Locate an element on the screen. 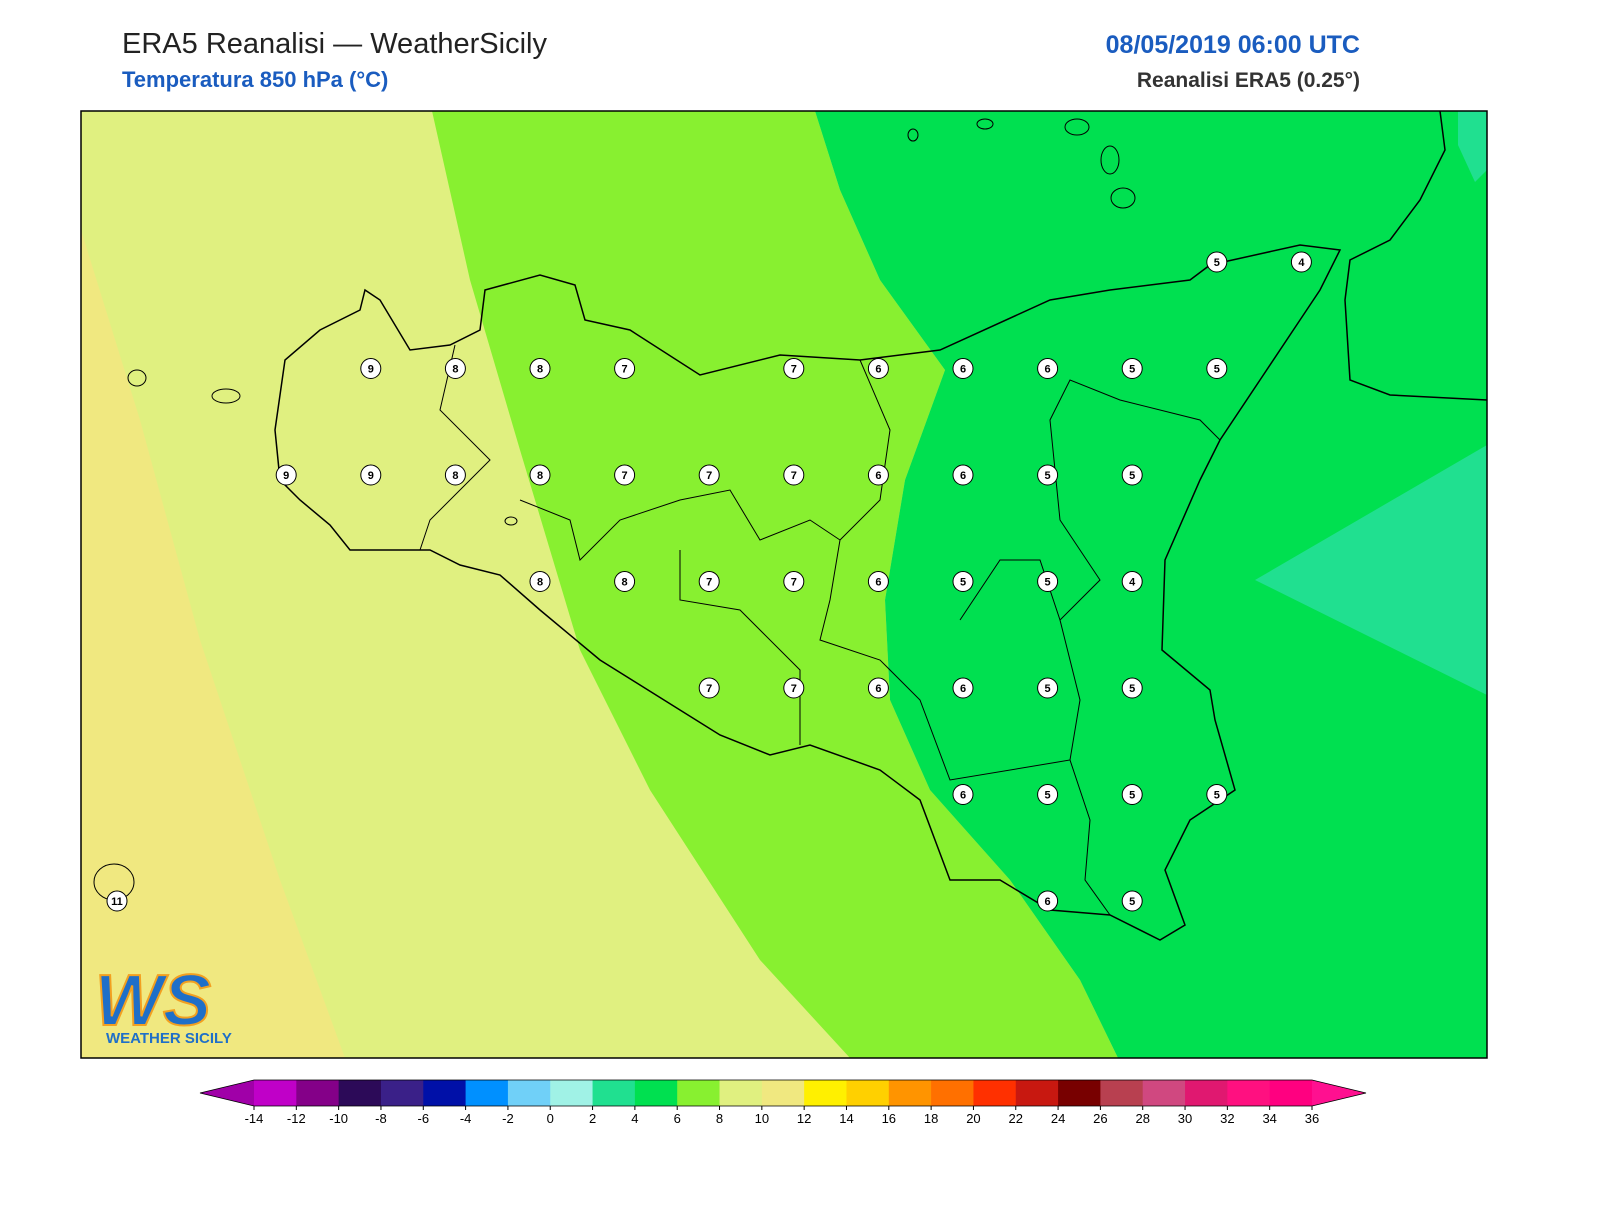 This screenshot has height=1205, width=1600. colorbar-tick-label: 6 is located at coordinates (677, 1118).